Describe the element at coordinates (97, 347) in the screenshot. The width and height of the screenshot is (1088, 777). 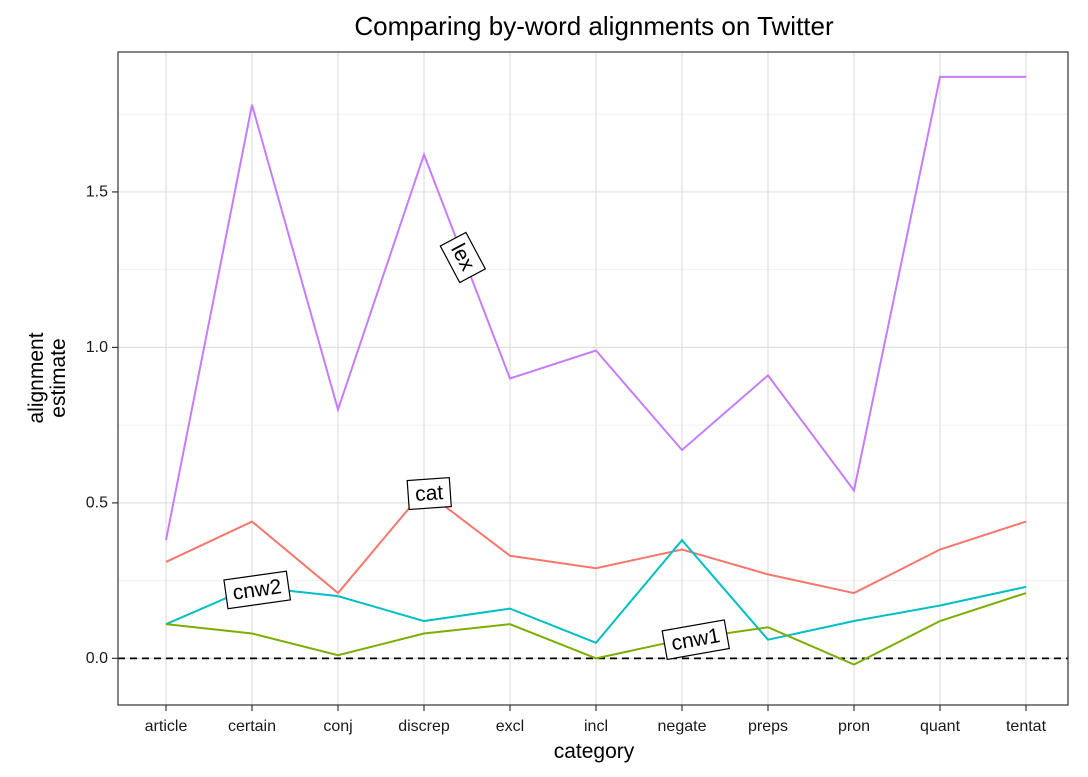
I see `y-tick-label: 1.0` at that location.